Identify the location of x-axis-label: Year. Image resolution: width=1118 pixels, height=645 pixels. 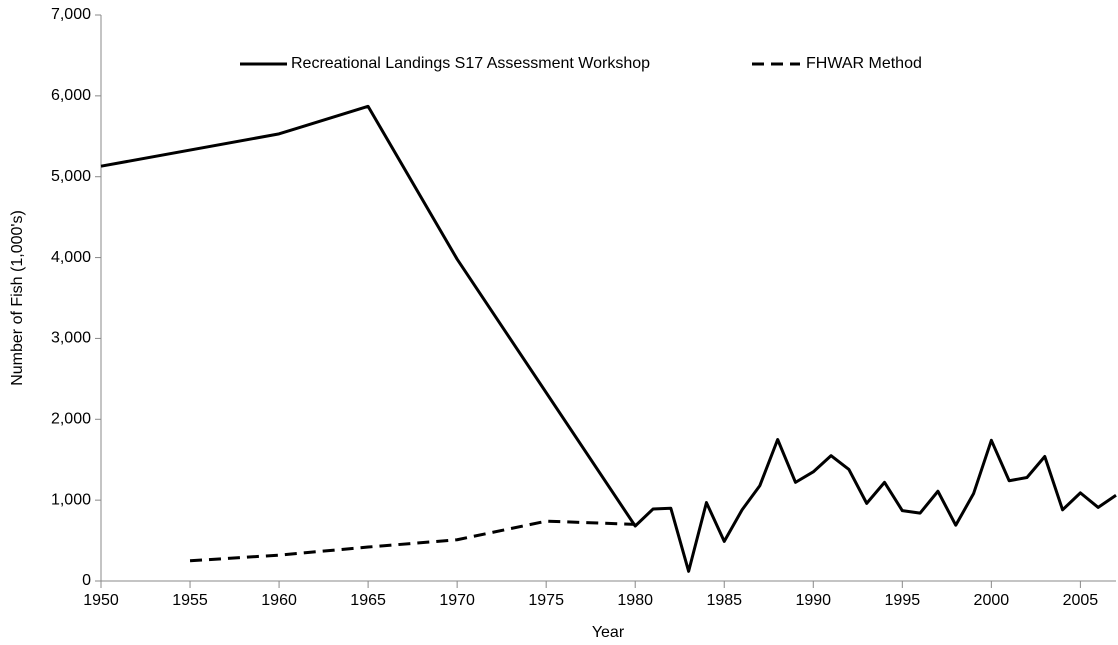
(608, 632).